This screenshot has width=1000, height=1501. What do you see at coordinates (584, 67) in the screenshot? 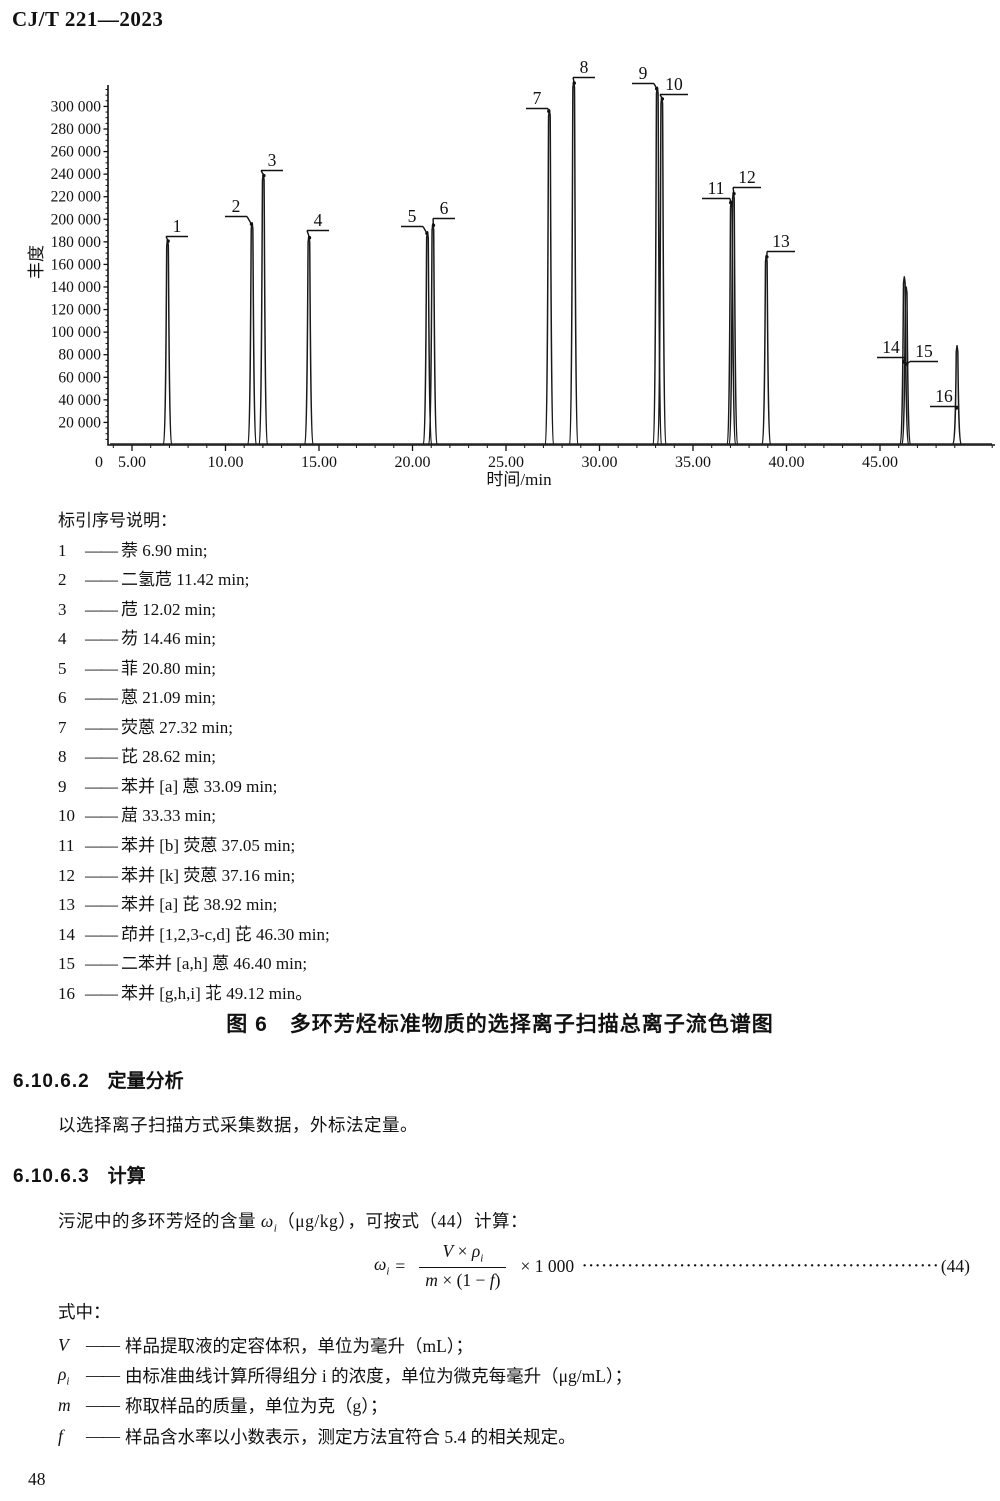
I see `peak-number-label: 8` at bounding box center [584, 67].